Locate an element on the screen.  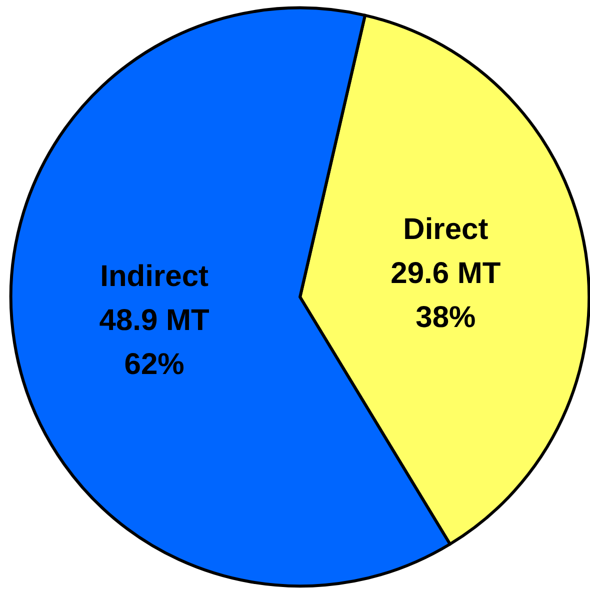
data-label: 29.6 MT 38% is located at coordinates (445, 295).